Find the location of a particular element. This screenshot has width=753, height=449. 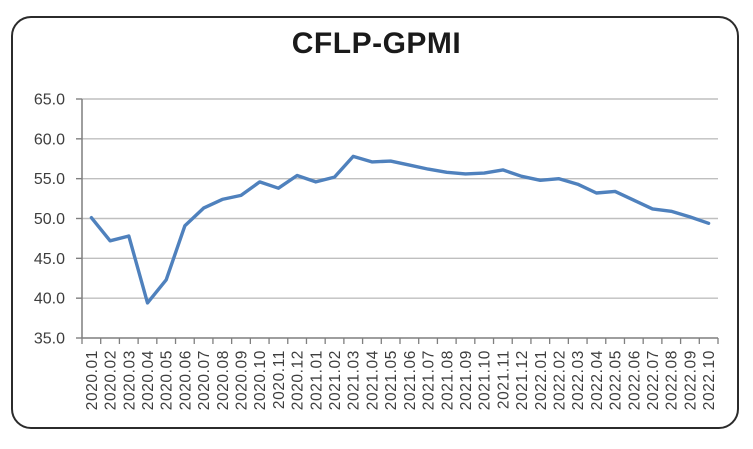

x-axis-label: 2021.10 is located at coordinates (485, 380).